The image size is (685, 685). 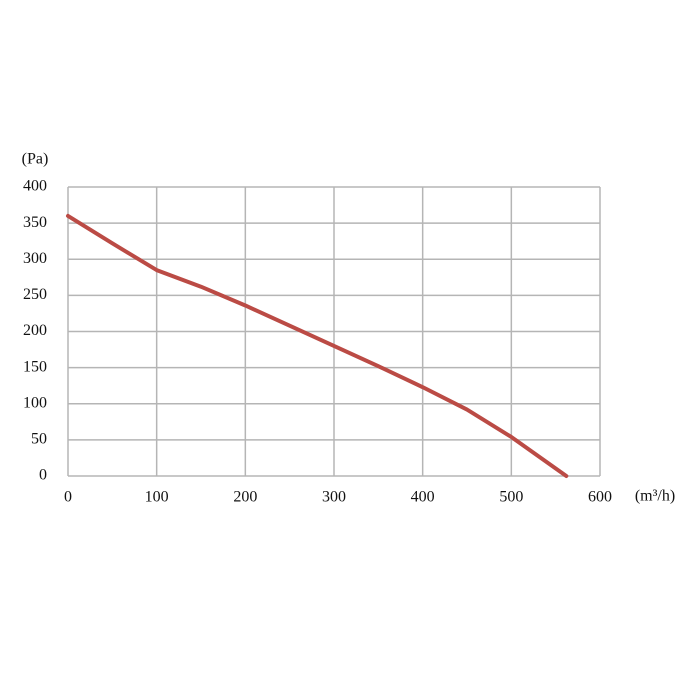 I want to click on x-tick-label: 100, so click(x=157, y=497).